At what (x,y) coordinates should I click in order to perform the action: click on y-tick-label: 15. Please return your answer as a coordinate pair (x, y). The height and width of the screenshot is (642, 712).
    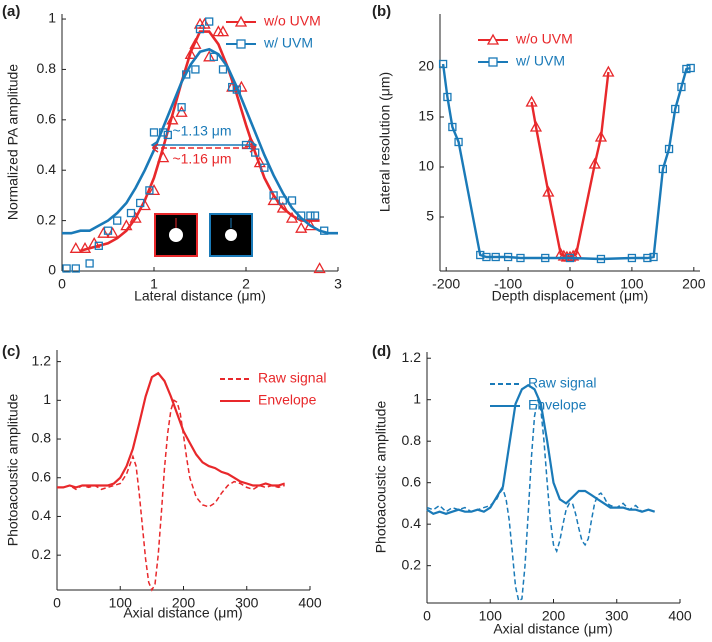
    Looking at the image, I should click on (426, 116).